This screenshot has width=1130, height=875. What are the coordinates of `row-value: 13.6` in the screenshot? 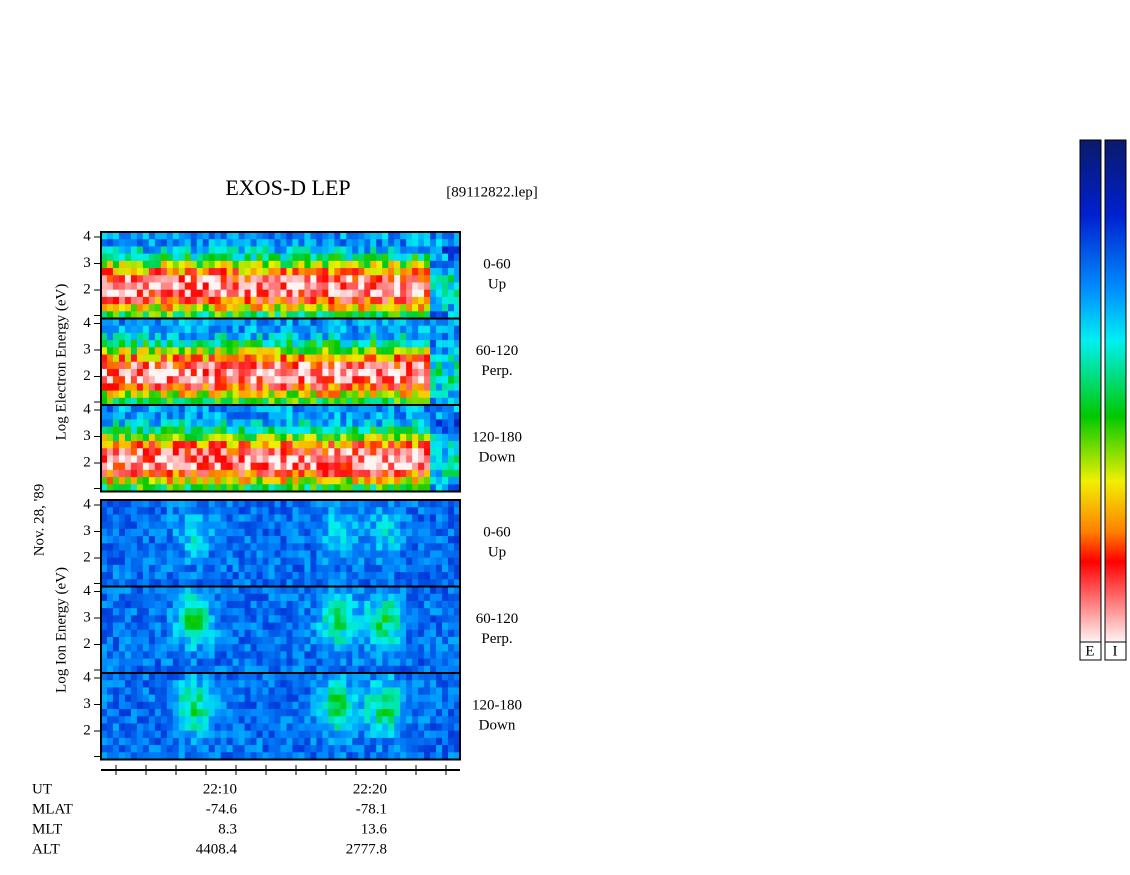 It's located at (374, 829).